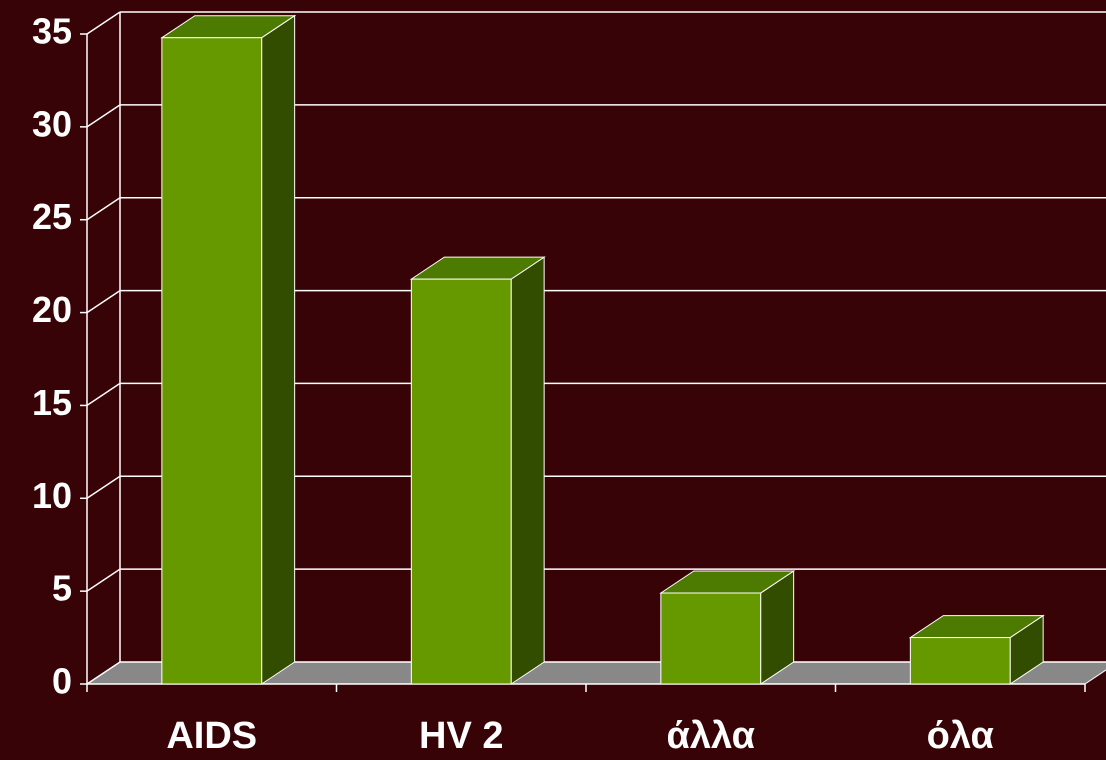 The image size is (1106, 760). I want to click on y-tick-label: 35, so click(52, 31).